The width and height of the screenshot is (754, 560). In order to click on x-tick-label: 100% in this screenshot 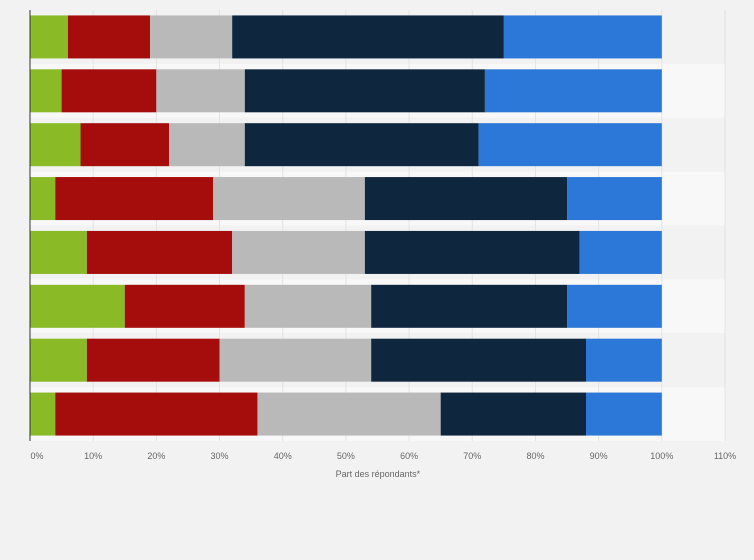, I will do `click(661, 456)`.